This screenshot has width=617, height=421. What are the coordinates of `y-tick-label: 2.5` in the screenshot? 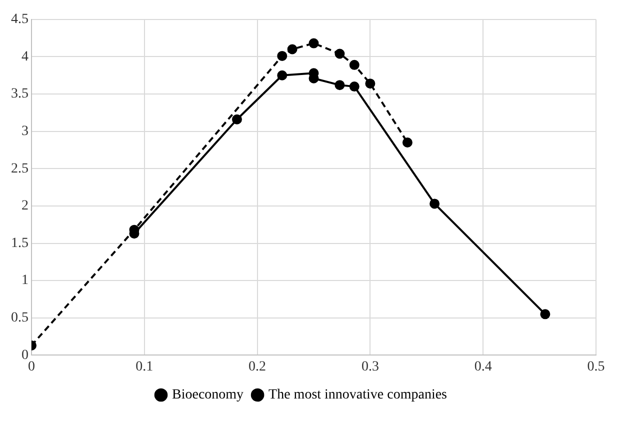 It's located at (19, 168).